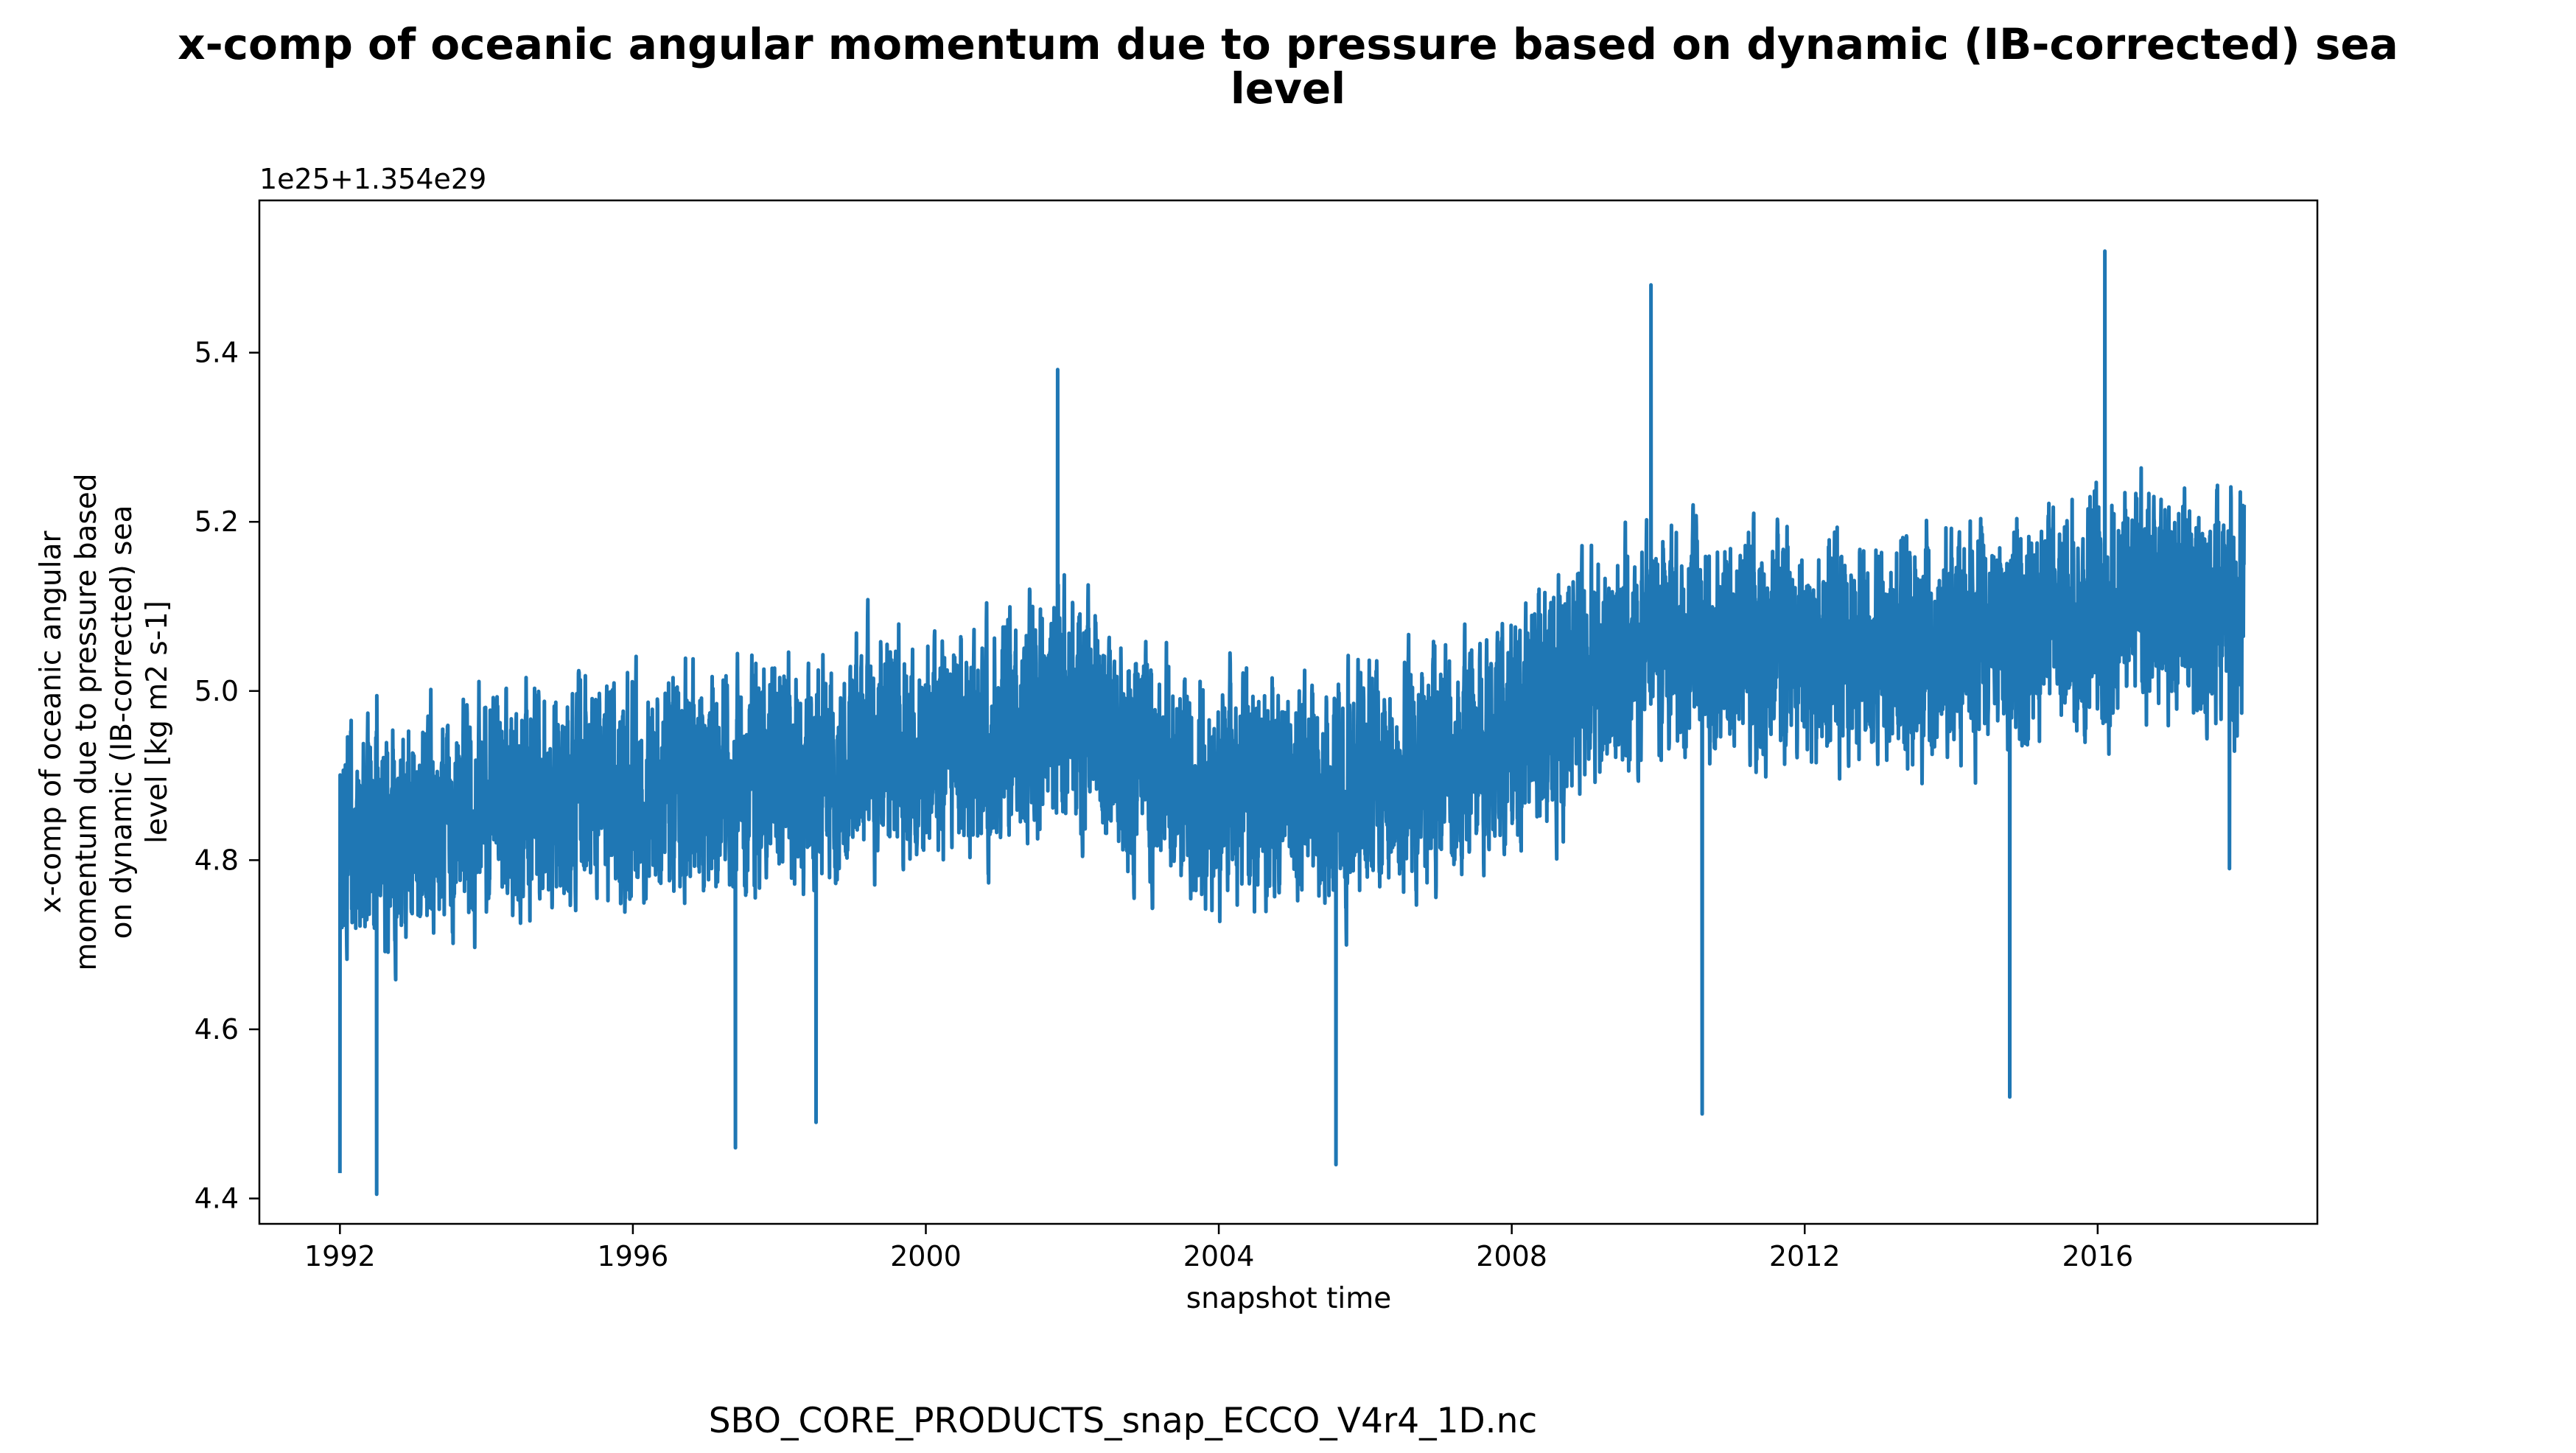 The image size is (2576, 1453). I want to click on y-tick-label: 4.4, so click(217, 1199).